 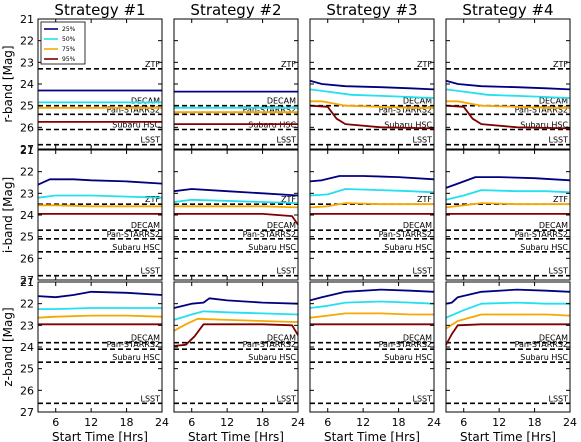 What do you see at coordinates (372, 215) in the screenshot?
I see `panel-frame` at bounding box center [372, 215].